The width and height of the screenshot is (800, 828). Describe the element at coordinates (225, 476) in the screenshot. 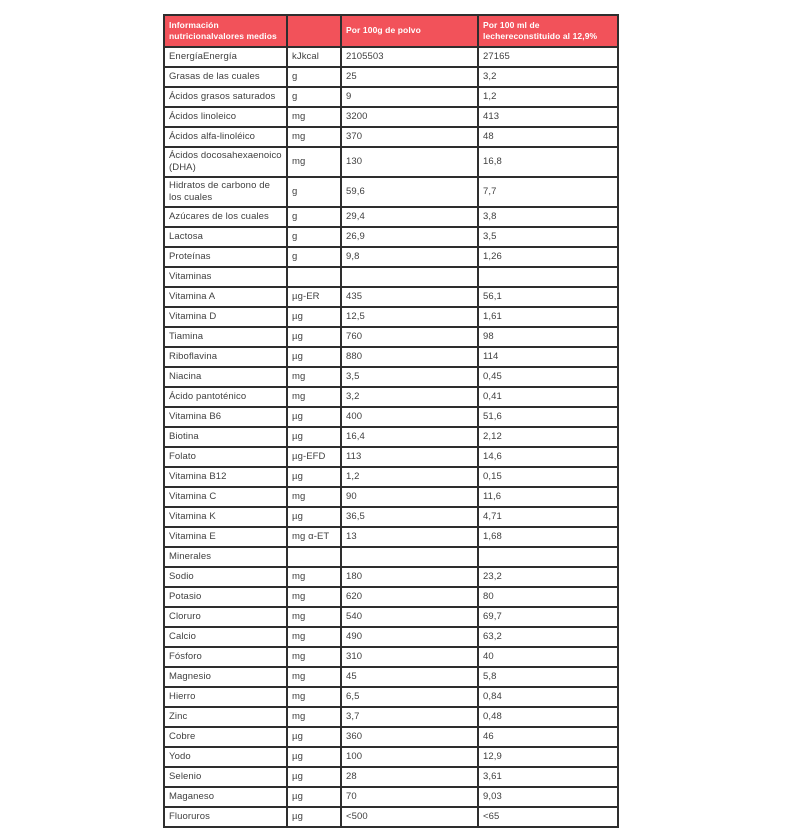

I see `nutrient-name-cell: Vitamina B12` at that location.